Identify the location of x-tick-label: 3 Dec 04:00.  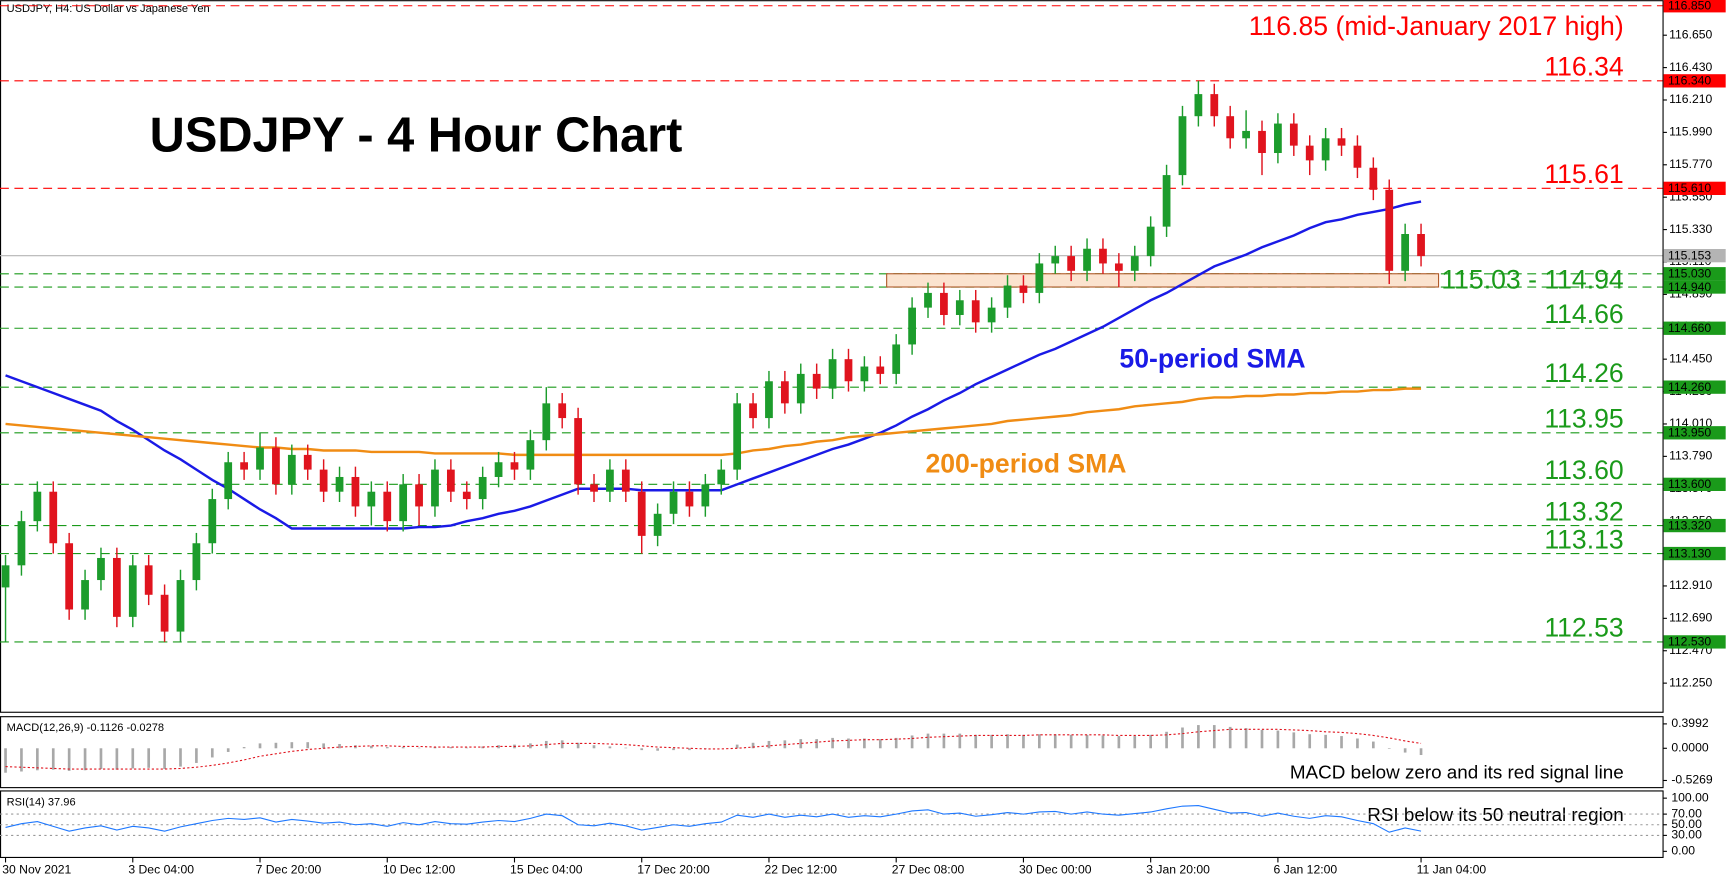
(161, 869).